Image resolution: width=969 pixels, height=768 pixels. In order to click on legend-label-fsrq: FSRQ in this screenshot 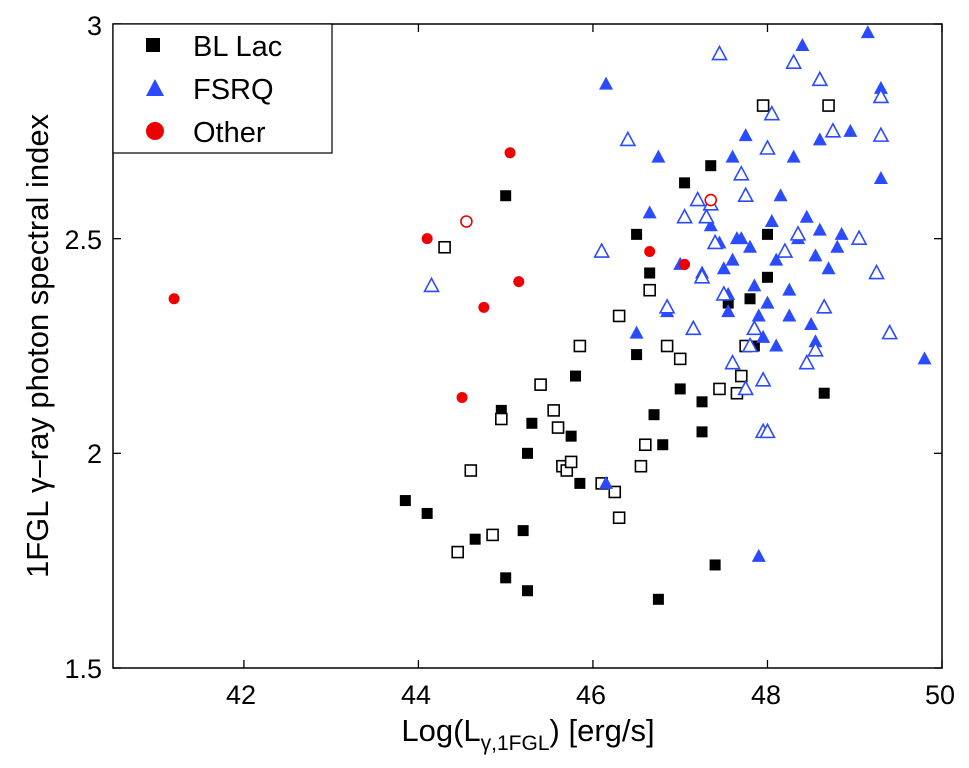, I will do `click(233, 90)`.